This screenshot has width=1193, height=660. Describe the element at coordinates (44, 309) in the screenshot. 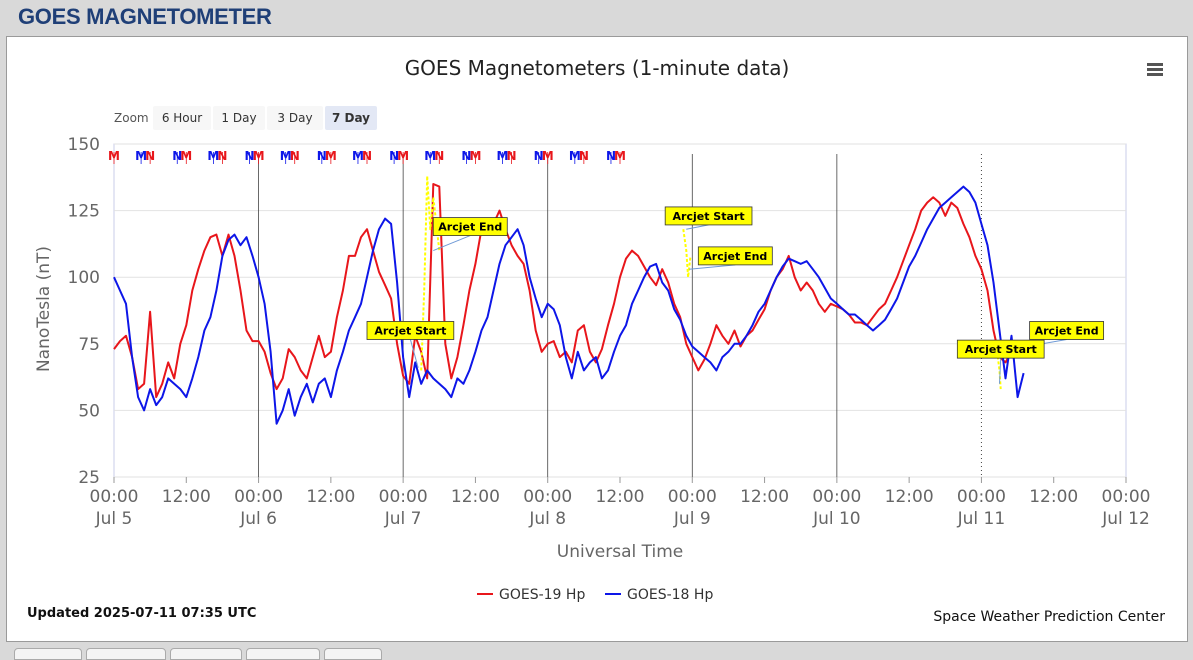

I see `y-axis-title: NanoTesla (nT)` at that location.